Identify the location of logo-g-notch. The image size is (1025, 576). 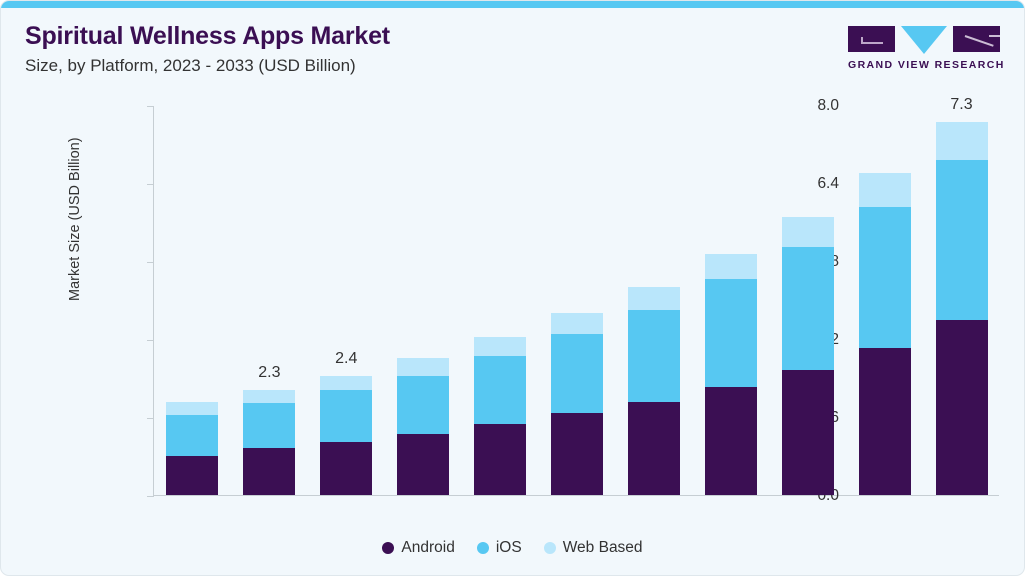
(872, 40).